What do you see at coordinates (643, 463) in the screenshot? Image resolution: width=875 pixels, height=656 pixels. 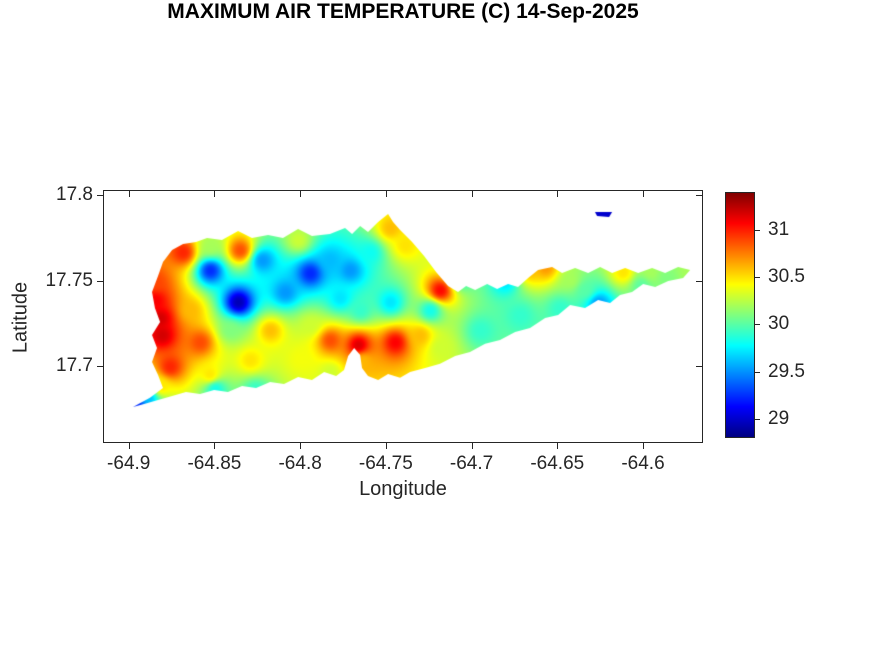 I see `x-tick-label: -64.6` at bounding box center [643, 463].